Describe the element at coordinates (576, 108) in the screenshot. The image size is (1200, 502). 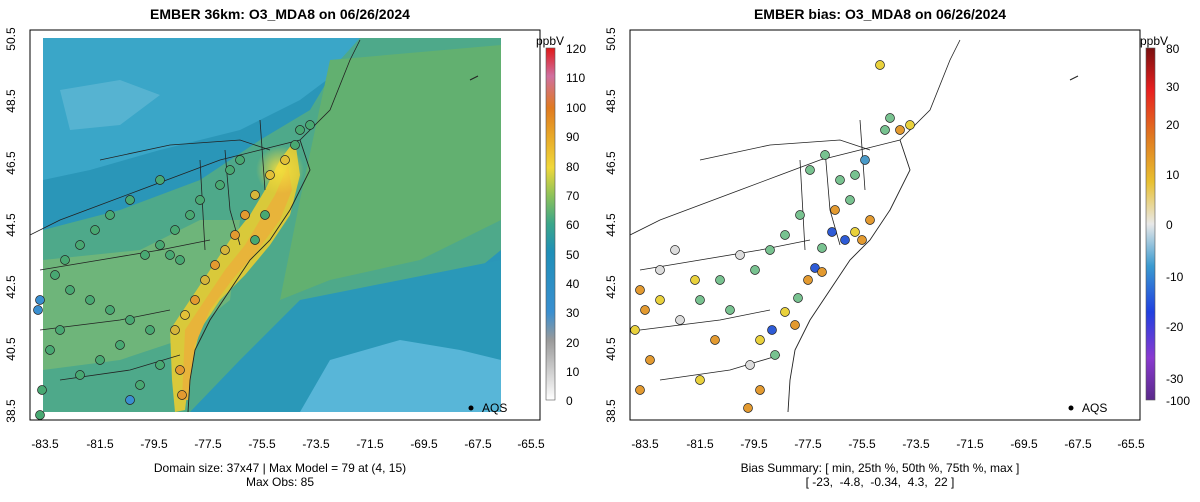
I see `colorbar-tick: 100` at that location.